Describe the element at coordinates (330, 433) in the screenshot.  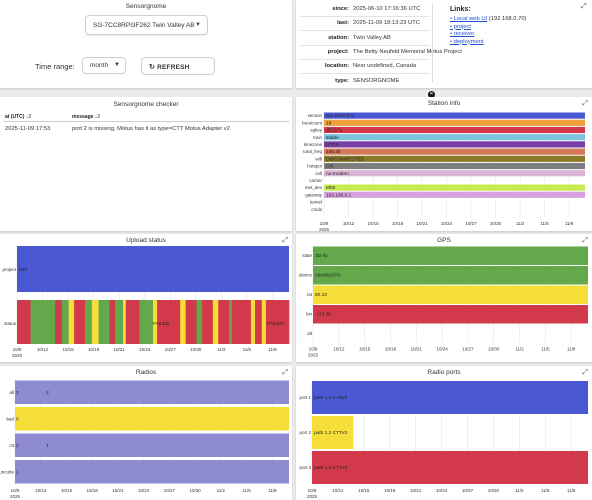
I see `bar-value-label: path 1.2 CTTv3` at that location.